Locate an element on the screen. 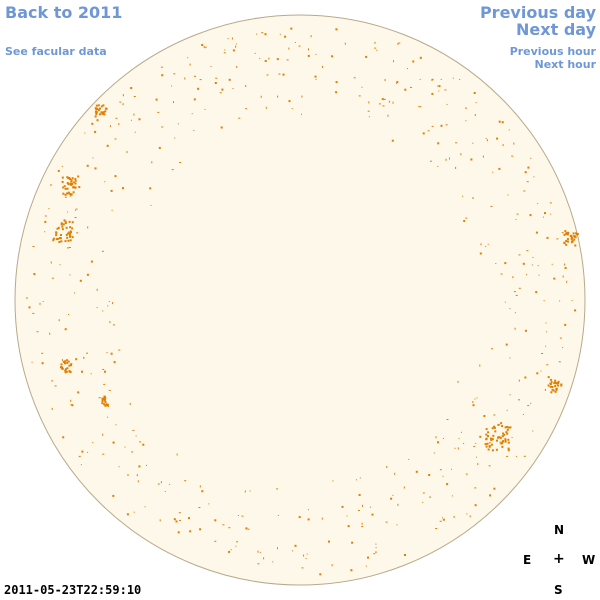  back-to-year-link: Back to 2011 is located at coordinates (64, 12).